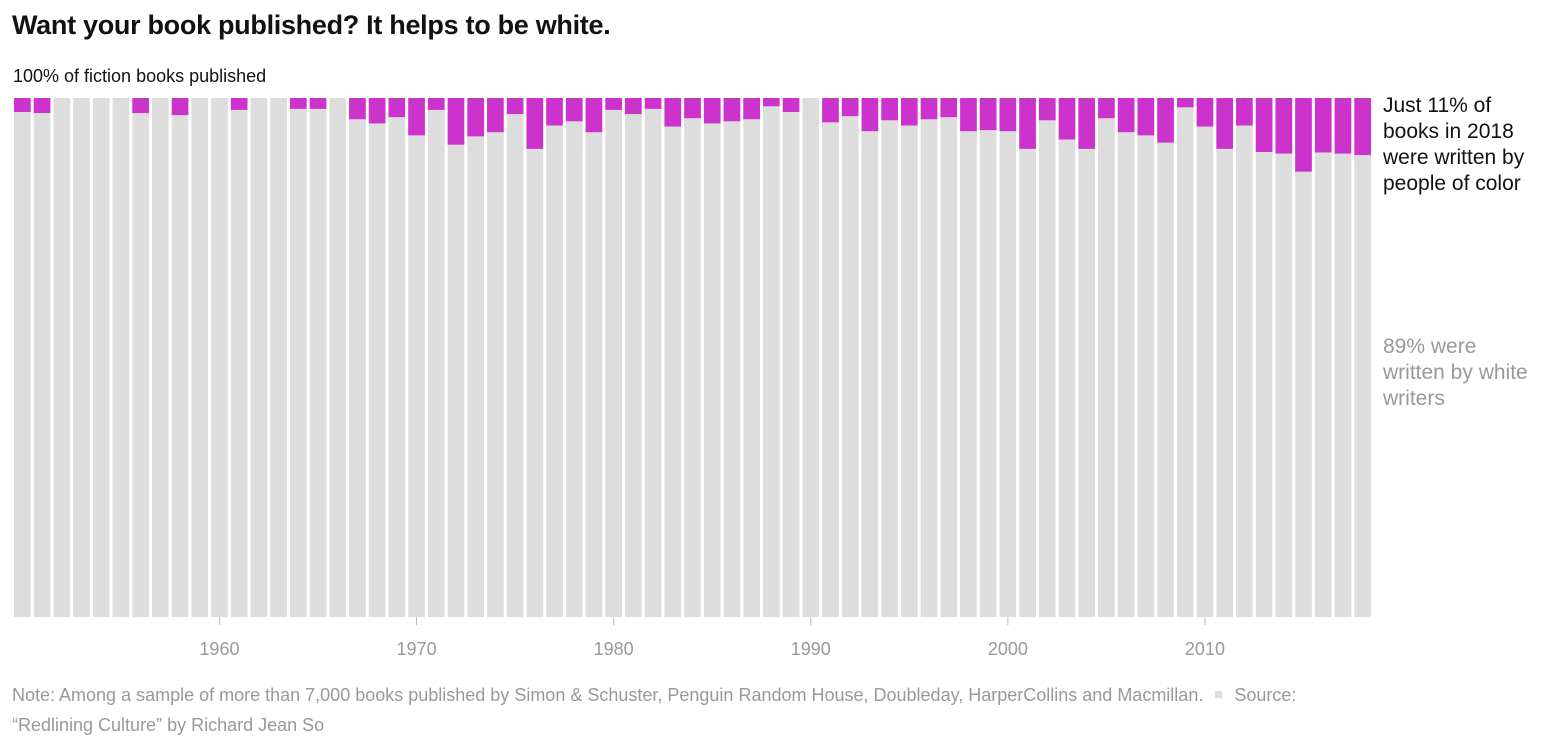 This screenshot has height=740, width=1545. I want to click on bar-white-1996, so click(929, 368).